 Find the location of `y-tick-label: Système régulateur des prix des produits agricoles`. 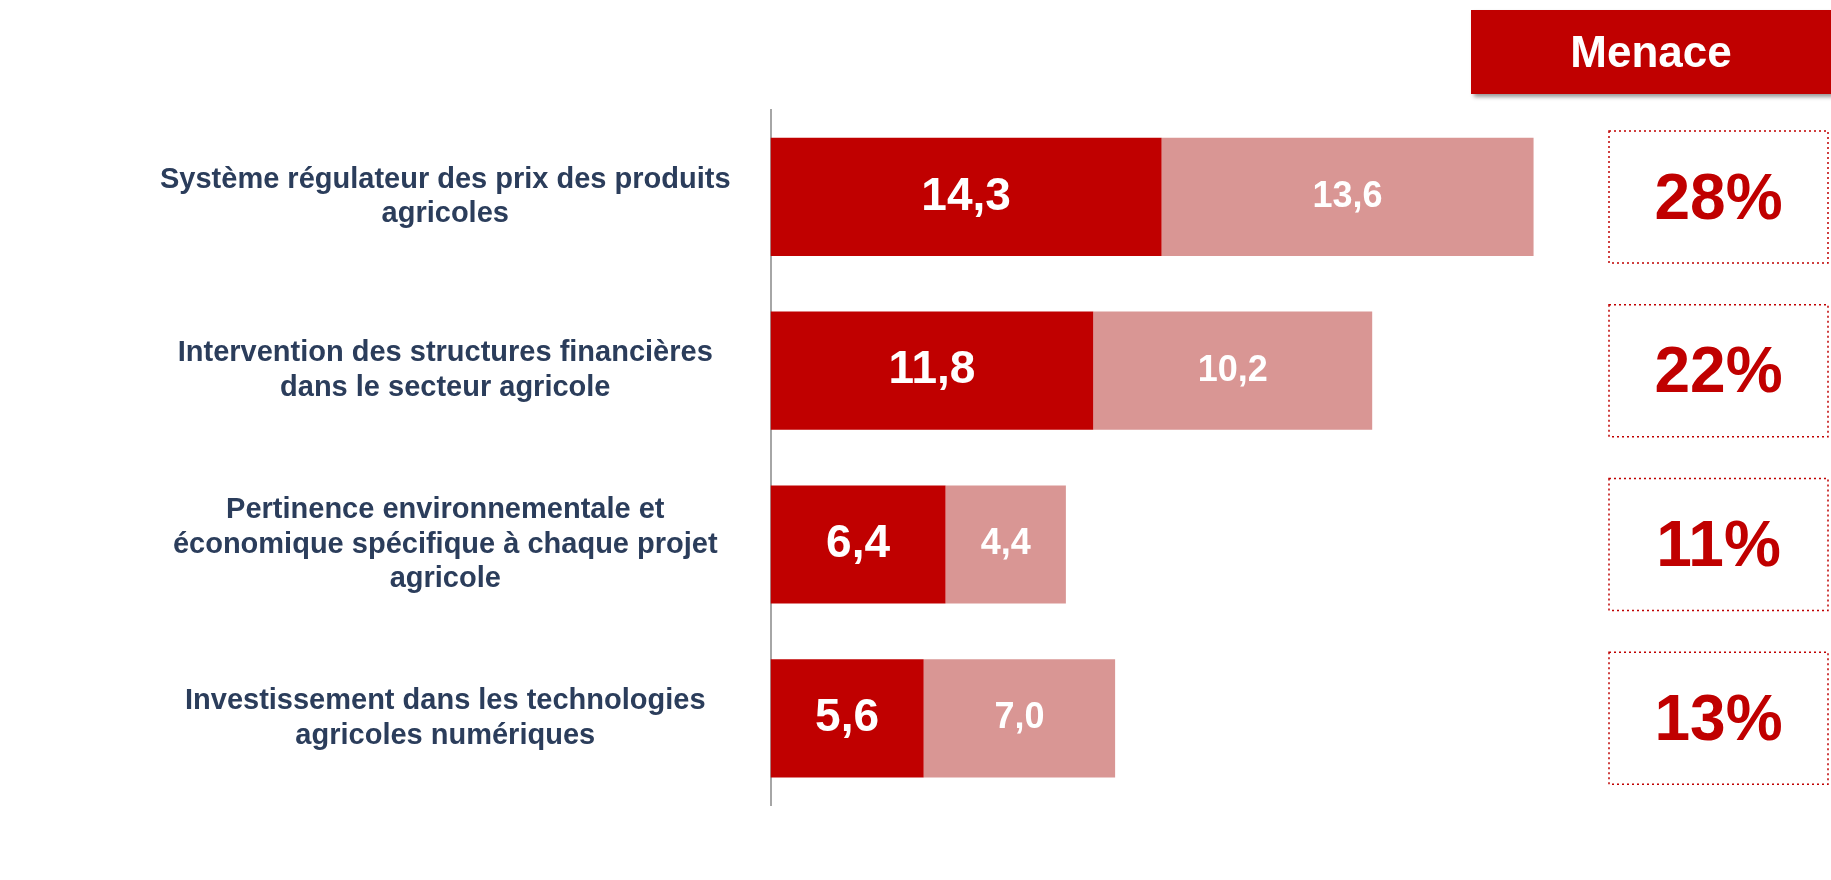

y-tick-label: Système régulateur des prix des produits agricoles is located at coordinates (445, 195).